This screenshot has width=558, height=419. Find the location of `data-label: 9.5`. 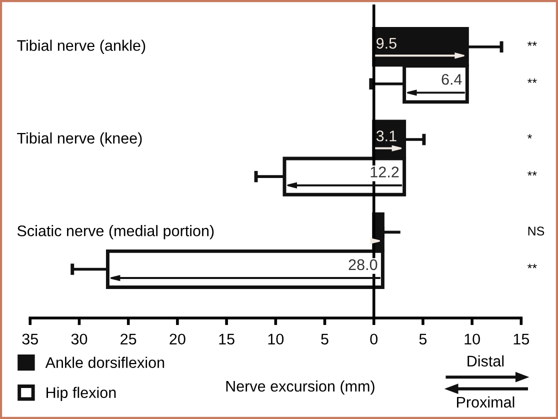

data-label: 9.5 is located at coordinates (386, 43).